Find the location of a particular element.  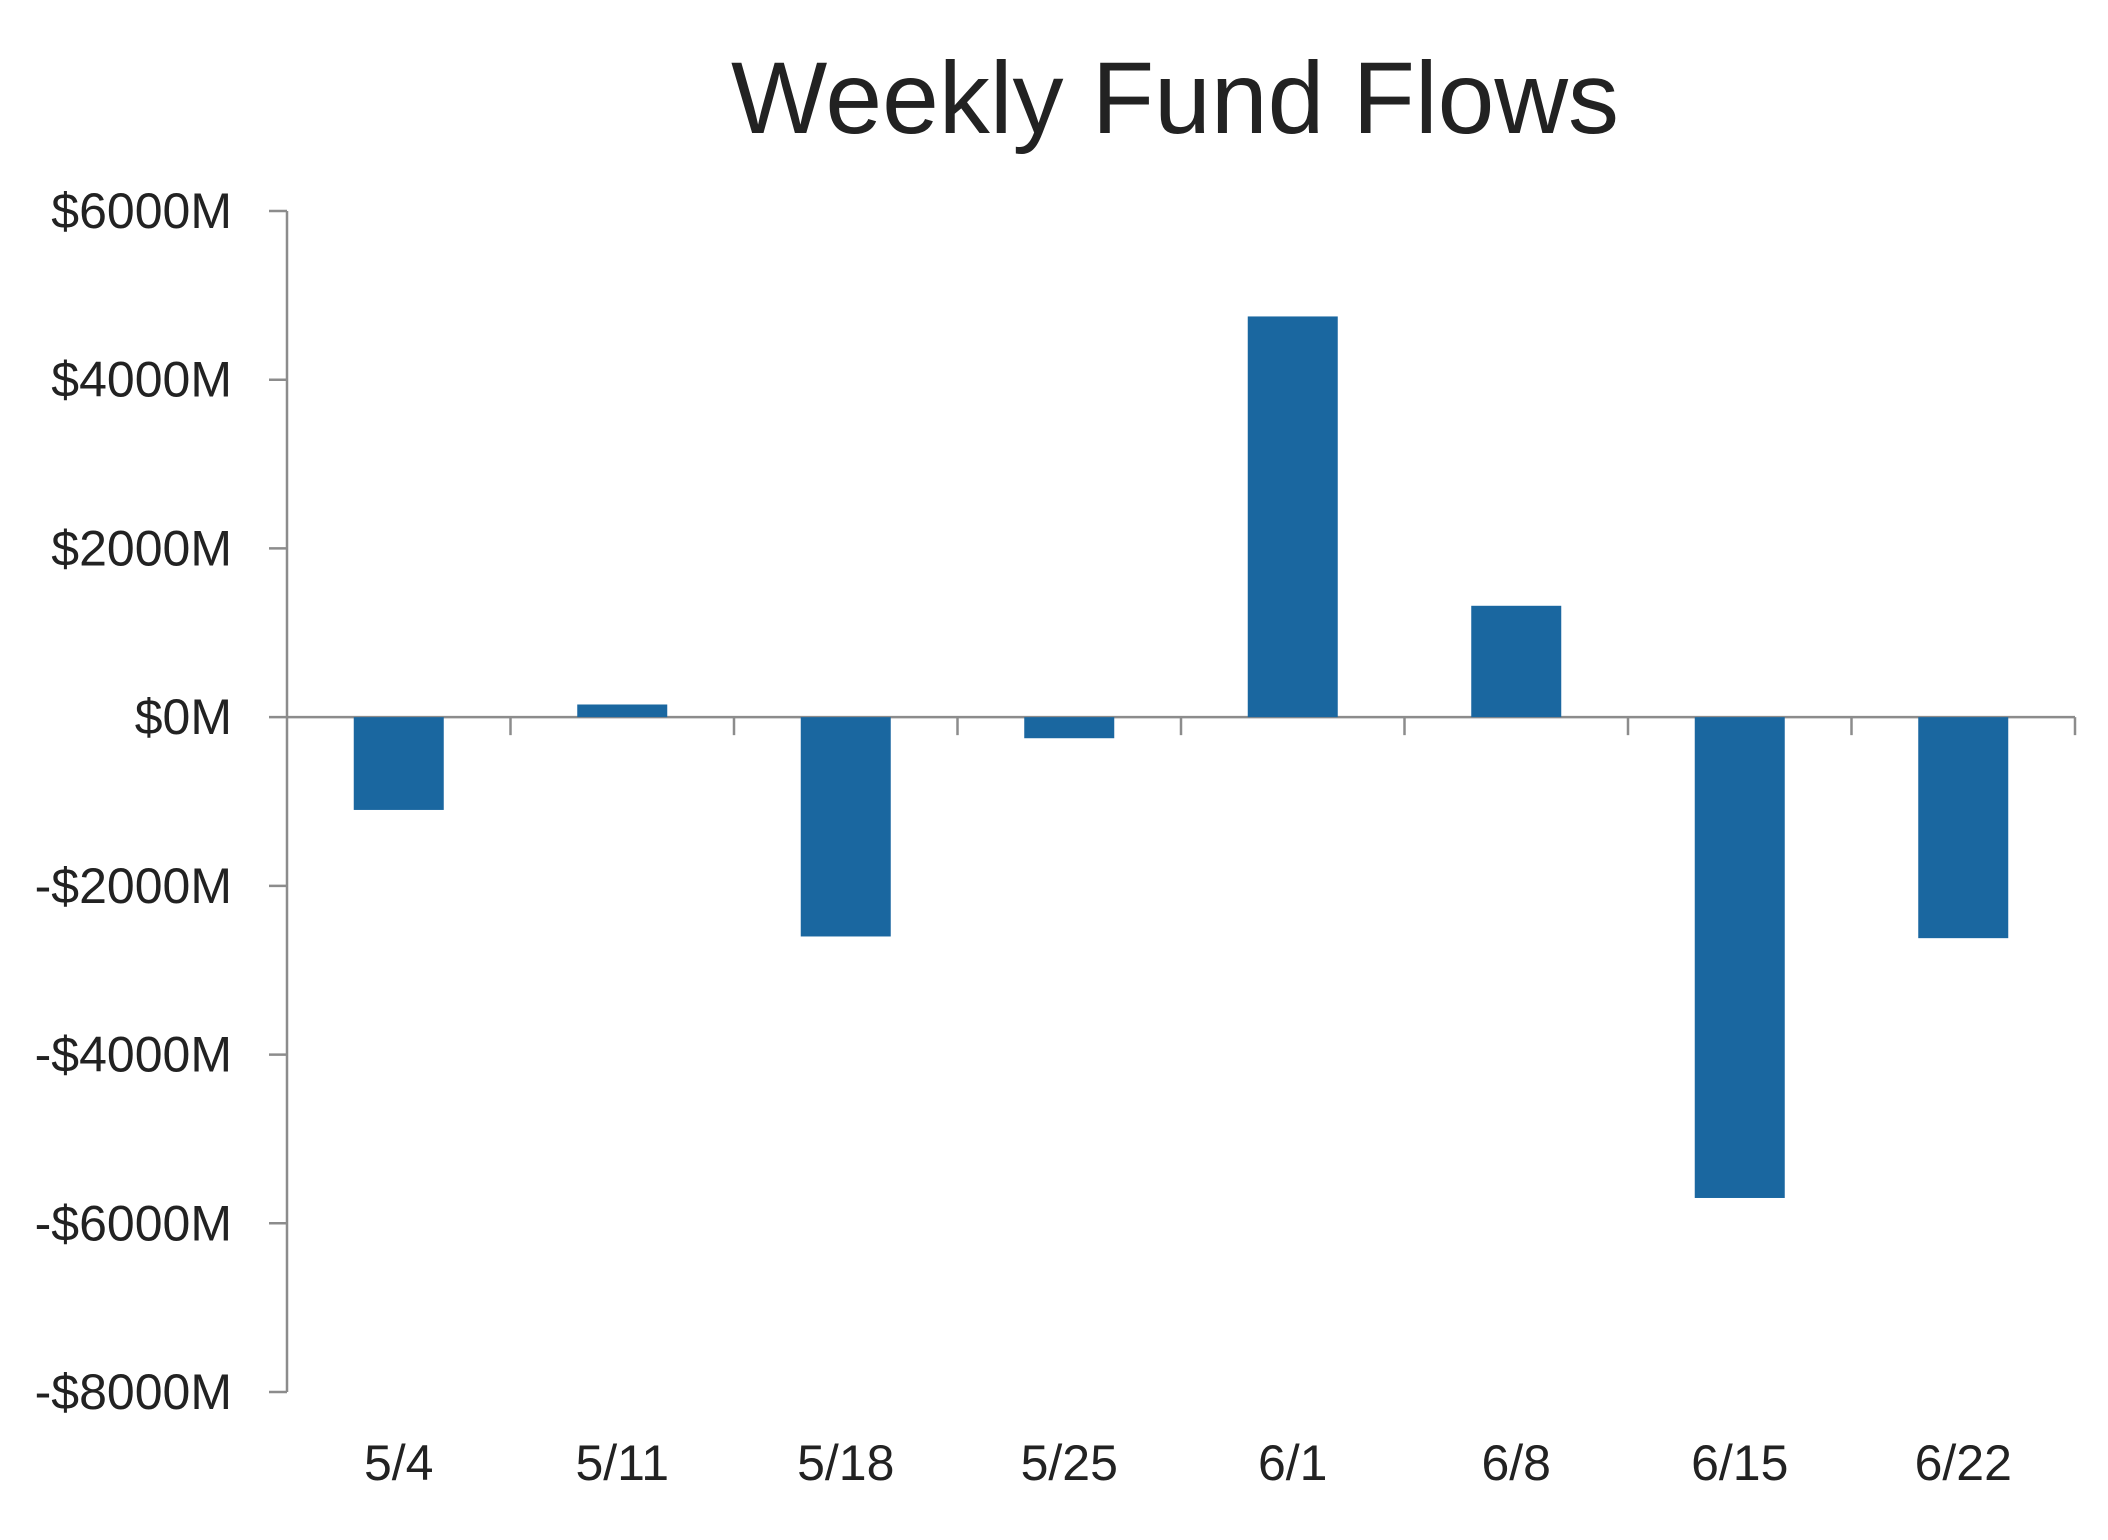

y-tick-label: -$6000M is located at coordinates (133, 1223).